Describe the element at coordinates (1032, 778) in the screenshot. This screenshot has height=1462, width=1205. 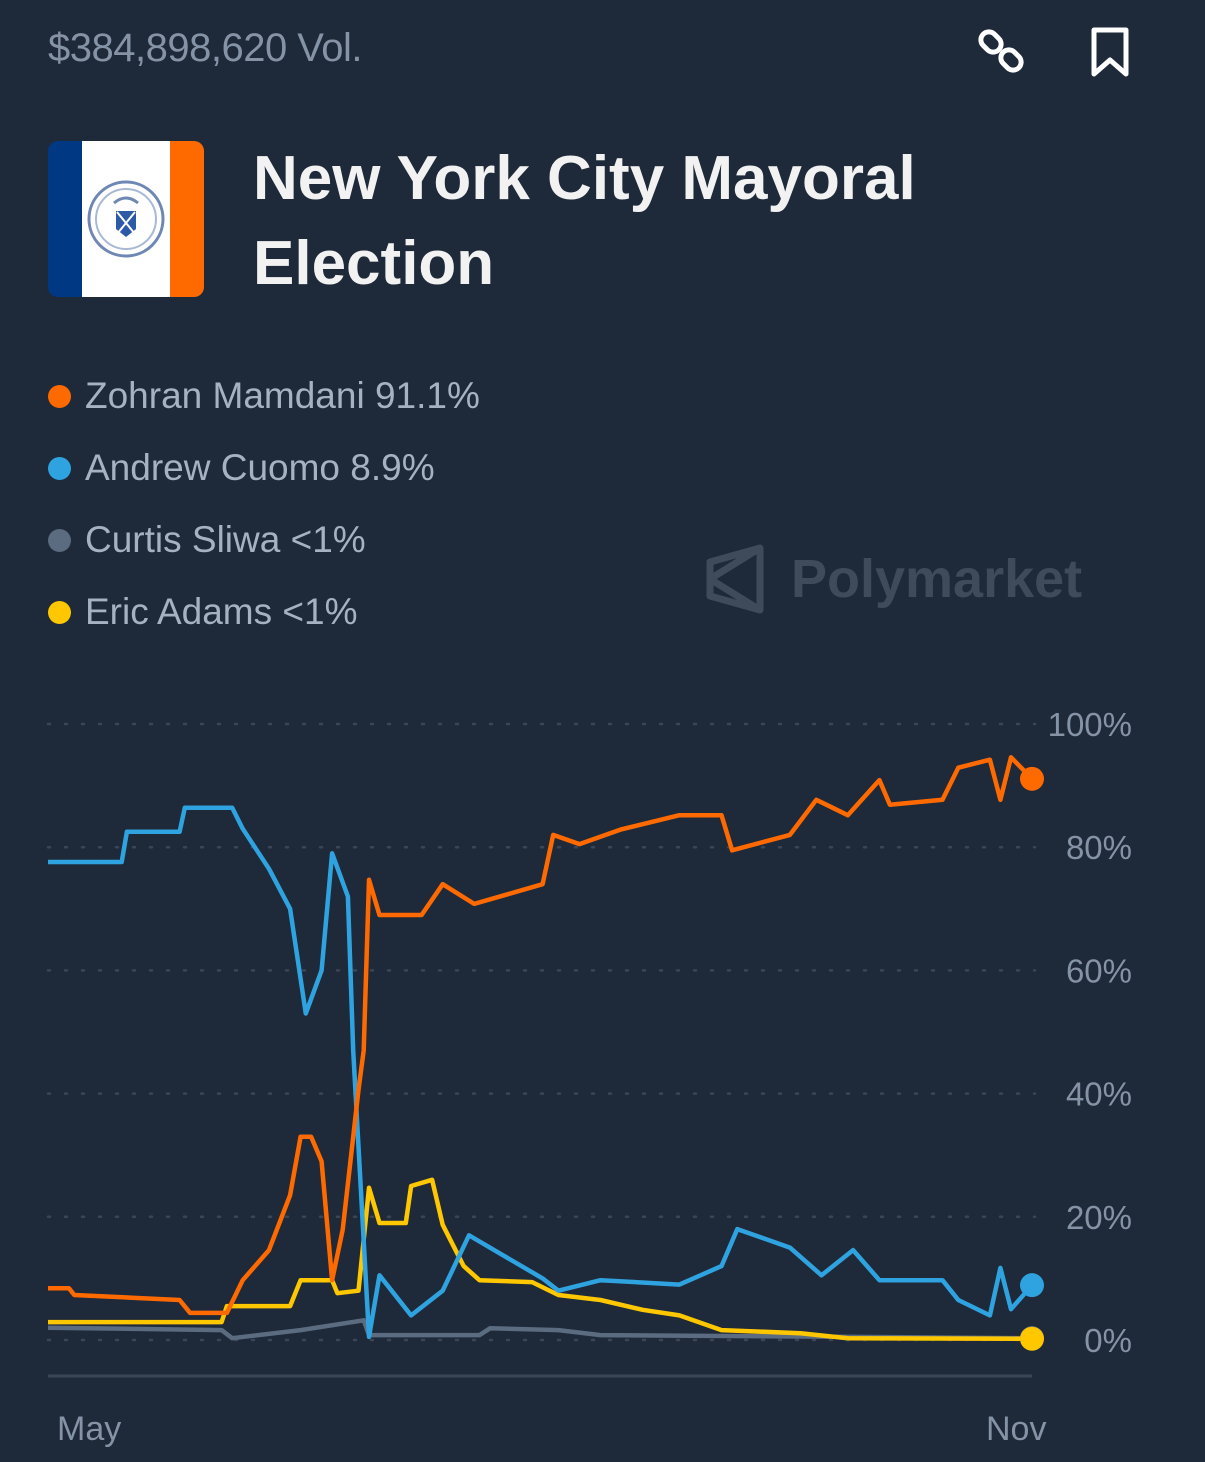
I see `end-point-zohran-mamdani` at that location.